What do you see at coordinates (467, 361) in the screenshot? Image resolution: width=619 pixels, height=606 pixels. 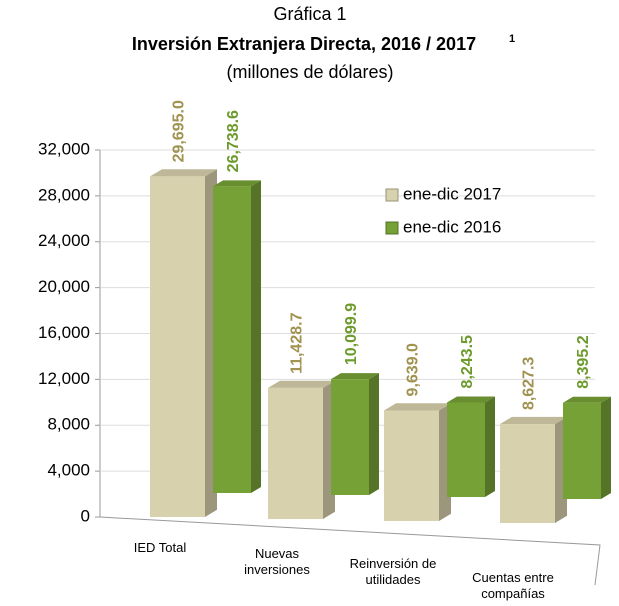 I see `data-label: 8,243.5` at bounding box center [467, 361].